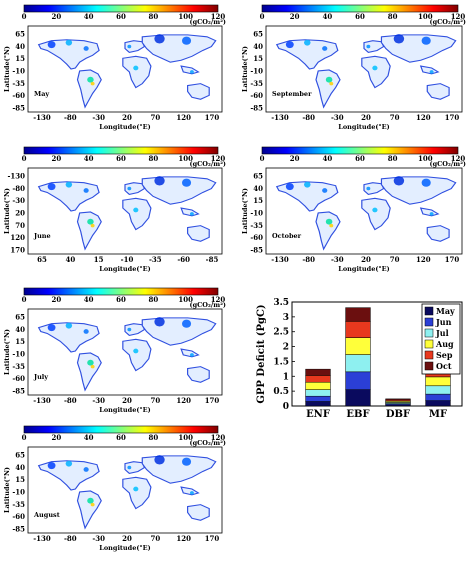  What do you see at coordinates (281, 303) in the screenshot?
I see `bar-y-tick-label: 3.5` at bounding box center [281, 303].